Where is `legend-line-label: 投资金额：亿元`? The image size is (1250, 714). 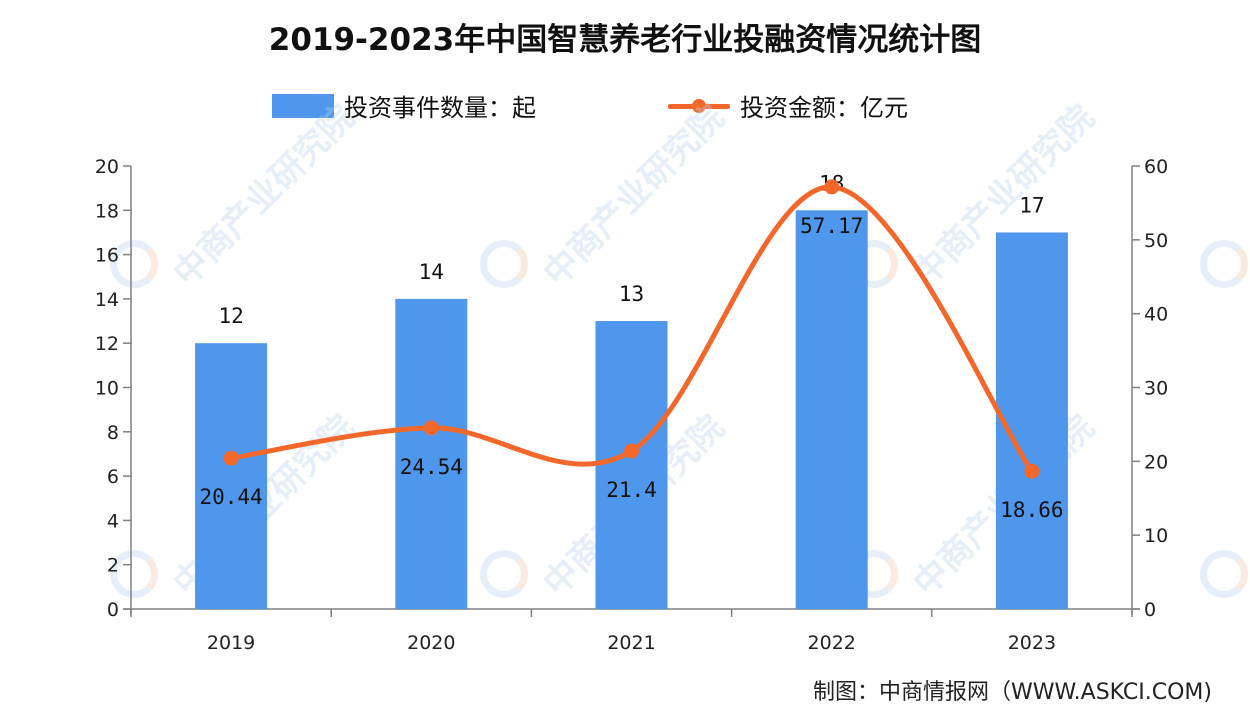
legend-line-label: 投资金额：亿元 is located at coordinates (824, 108).